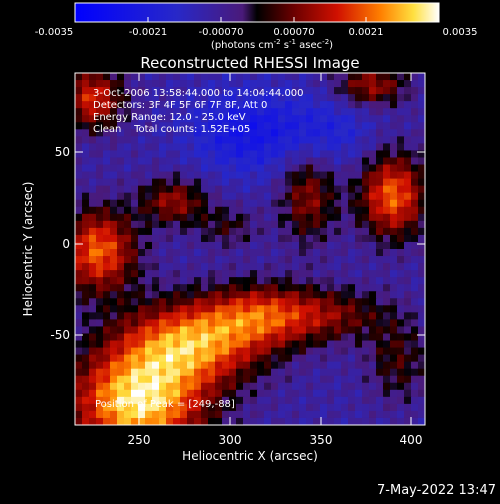 The width and height of the screenshot is (500, 504). Describe the element at coordinates (28, 249) in the screenshot. I see `y-axis-label: Heliocentric Y (arcsec)` at that location.